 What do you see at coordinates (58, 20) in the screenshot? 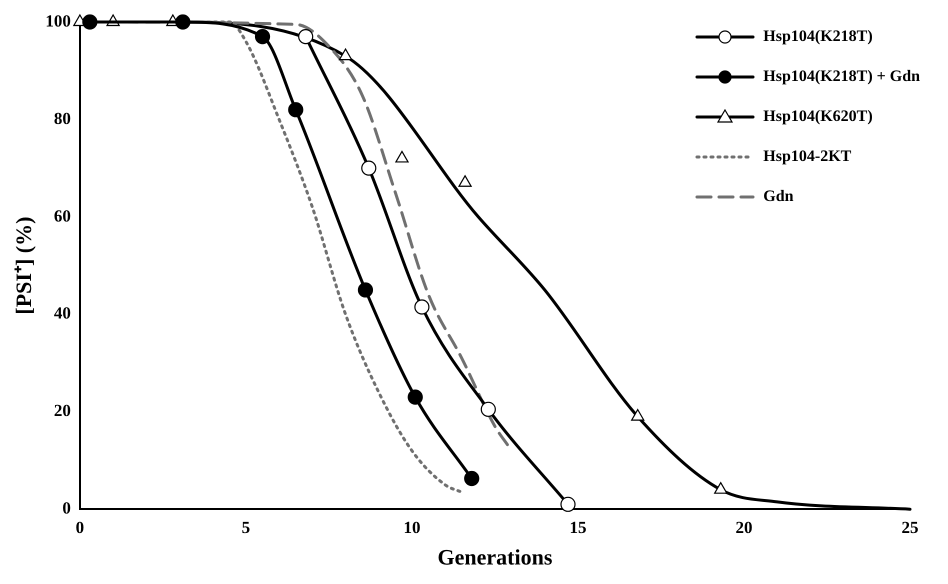
I see `y-tick-label: 100` at bounding box center [58, 20].